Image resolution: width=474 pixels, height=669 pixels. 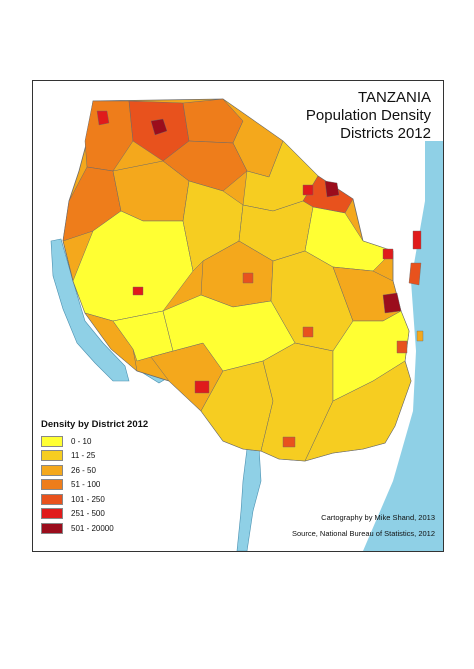 What do you see at coordinates (368, 115) in the screenshot?
I see `map-title-subject: Population Density` at bounding box center [368, 115].